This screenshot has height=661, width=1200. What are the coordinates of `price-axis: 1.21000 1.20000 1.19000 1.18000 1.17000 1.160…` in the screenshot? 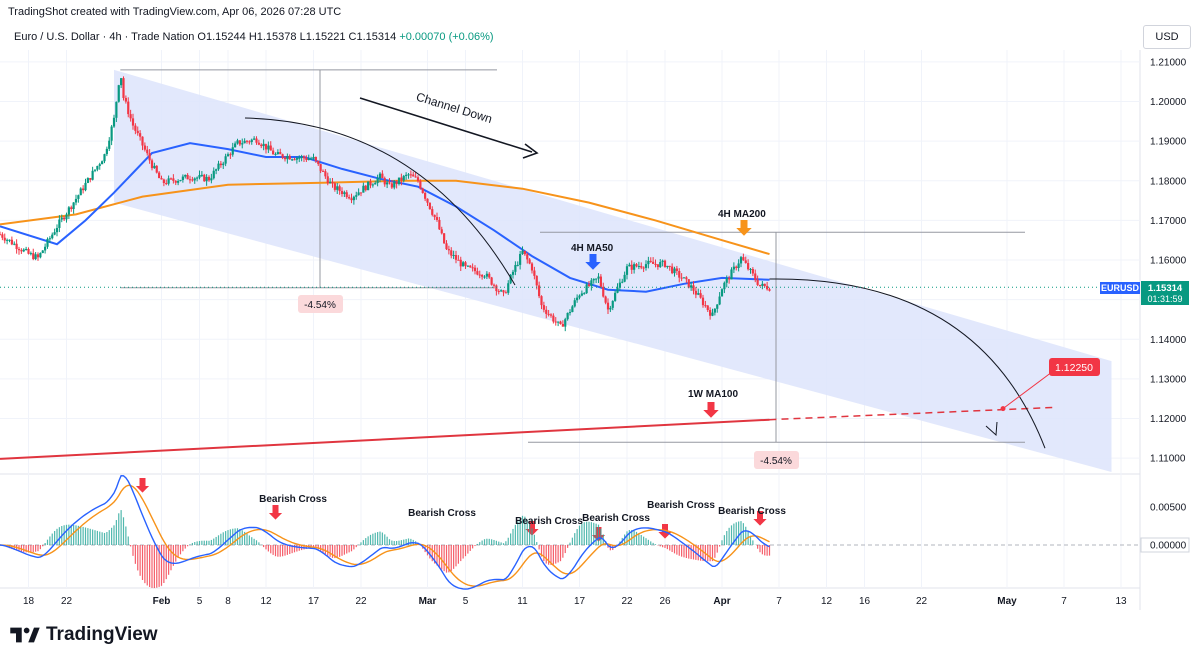 It's located at (1165, 305).